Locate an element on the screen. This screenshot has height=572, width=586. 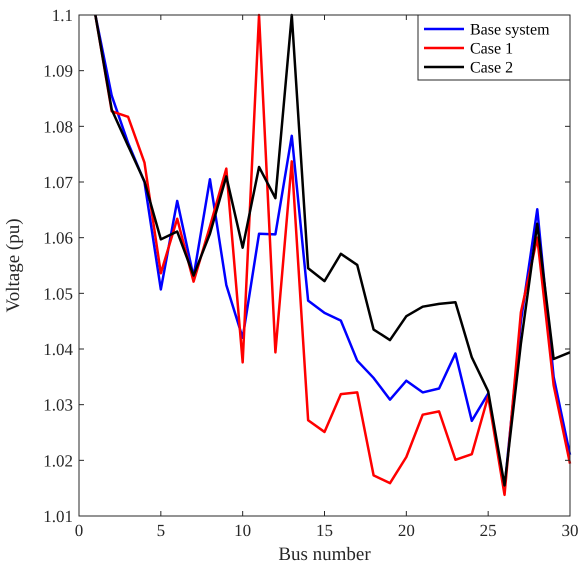
y-tick-label: 1.06 is located at coordinates (58, 238).